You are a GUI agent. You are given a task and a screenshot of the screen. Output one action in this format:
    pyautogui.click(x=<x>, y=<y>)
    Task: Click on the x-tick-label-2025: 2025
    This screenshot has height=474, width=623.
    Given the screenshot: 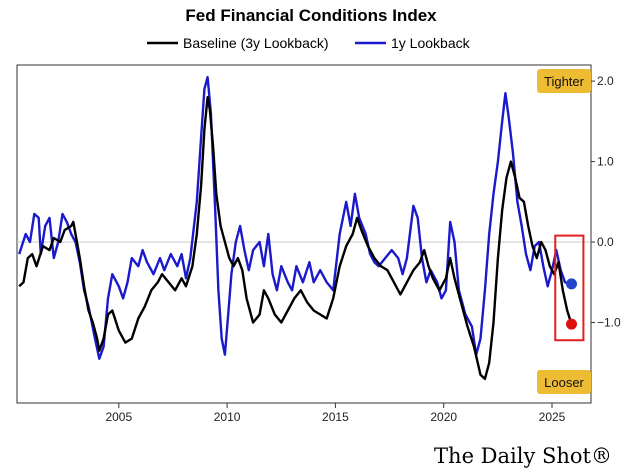 What is the action you would take?
    pyautogui.click(x=552, y=417)
    